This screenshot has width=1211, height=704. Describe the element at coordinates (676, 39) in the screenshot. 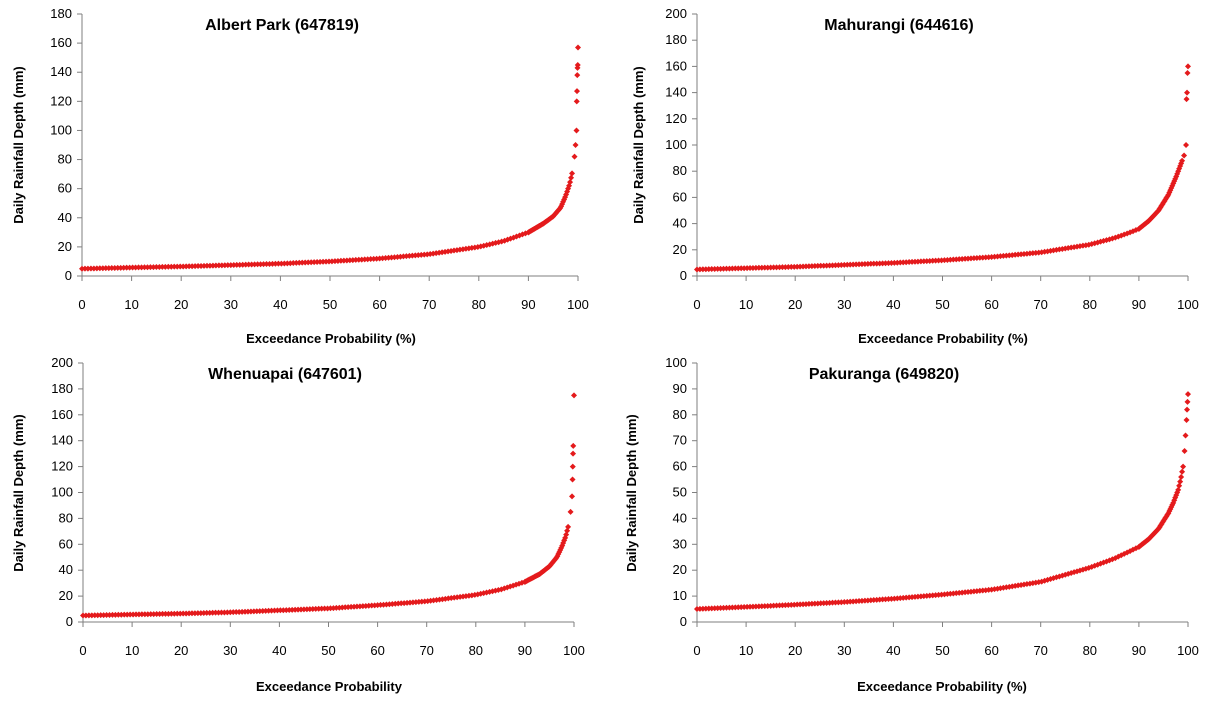

I see `y-tick-label: 180` at that location.